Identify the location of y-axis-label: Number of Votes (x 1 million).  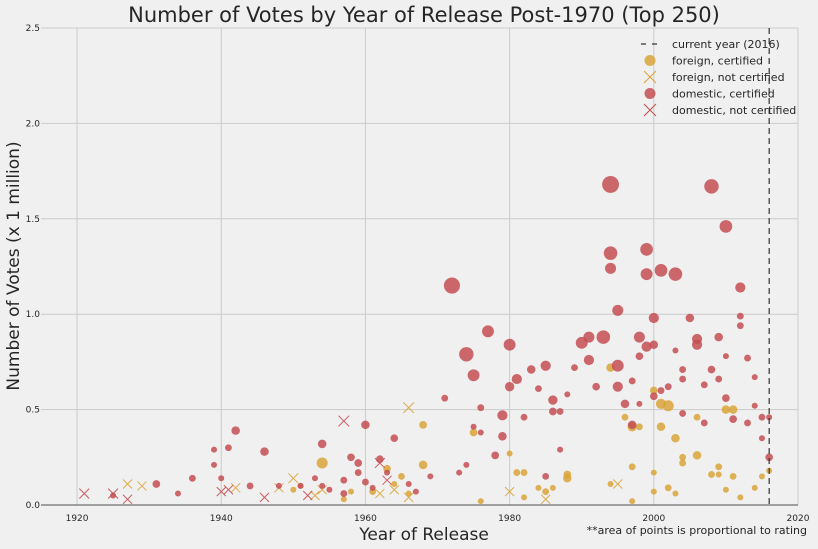
(14, 265).